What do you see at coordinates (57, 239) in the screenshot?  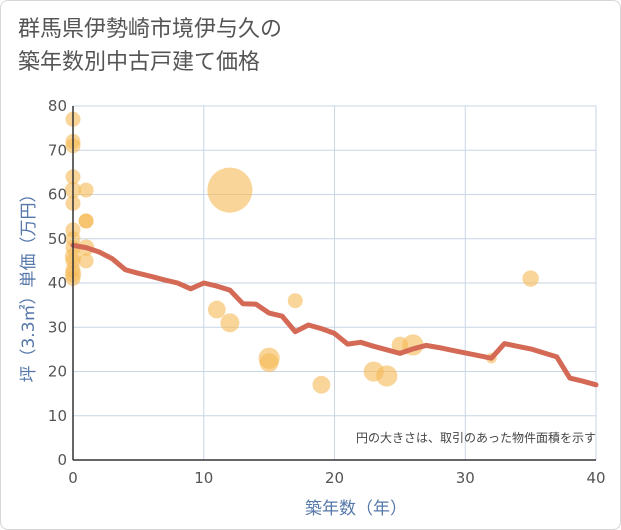 I see `y-tick-label: 50` at bounding box center [57, 239].